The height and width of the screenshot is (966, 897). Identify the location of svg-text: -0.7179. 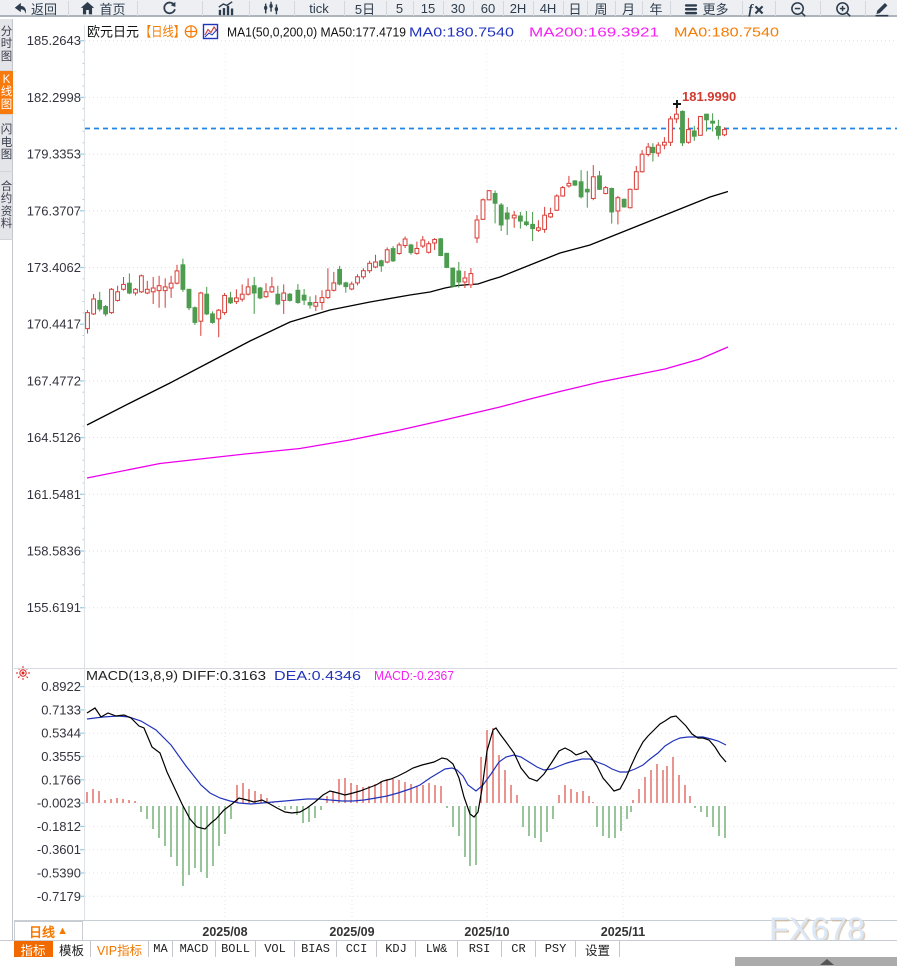
(59, 896).